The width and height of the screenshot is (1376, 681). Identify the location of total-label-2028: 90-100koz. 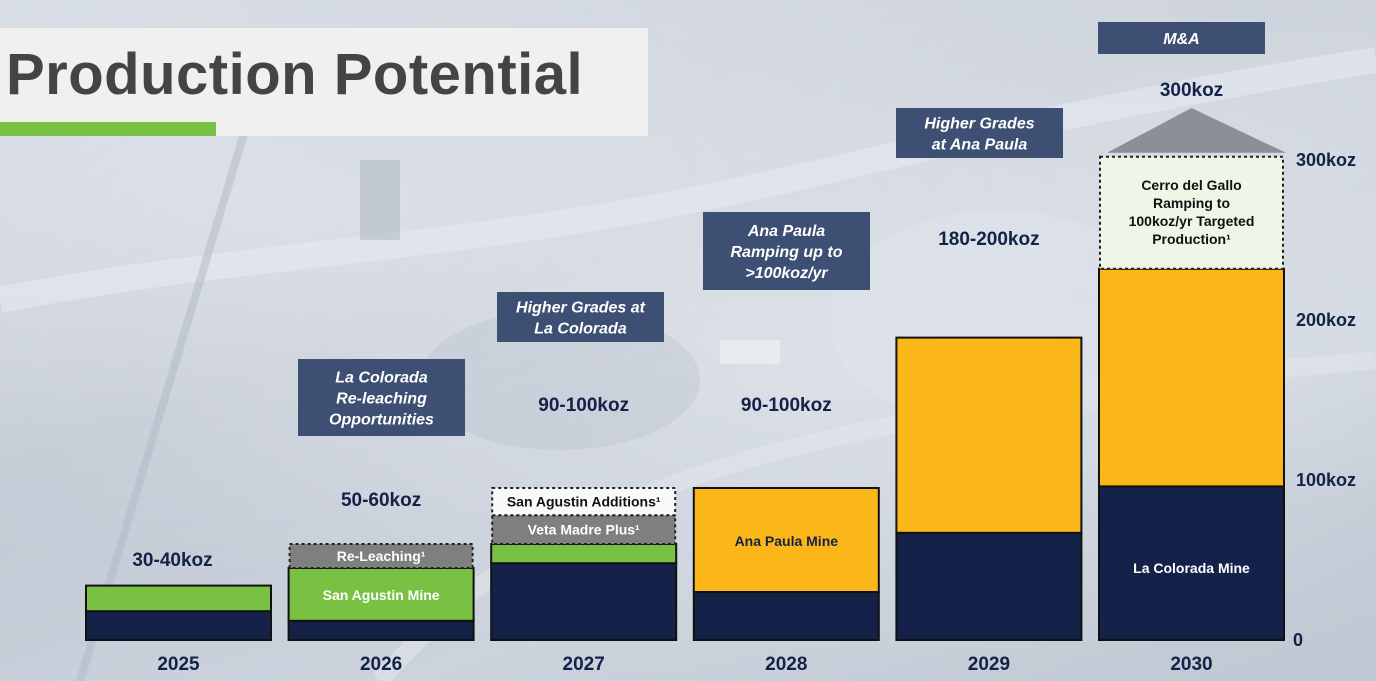
(786, 405).